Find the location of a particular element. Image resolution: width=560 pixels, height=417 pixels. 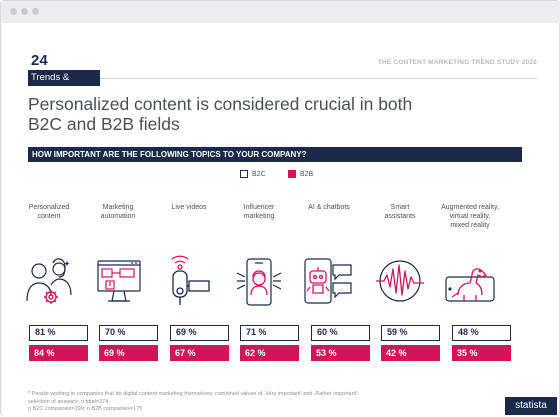

b2c-value-bar: 60 % is located at coordinates (340, 333).